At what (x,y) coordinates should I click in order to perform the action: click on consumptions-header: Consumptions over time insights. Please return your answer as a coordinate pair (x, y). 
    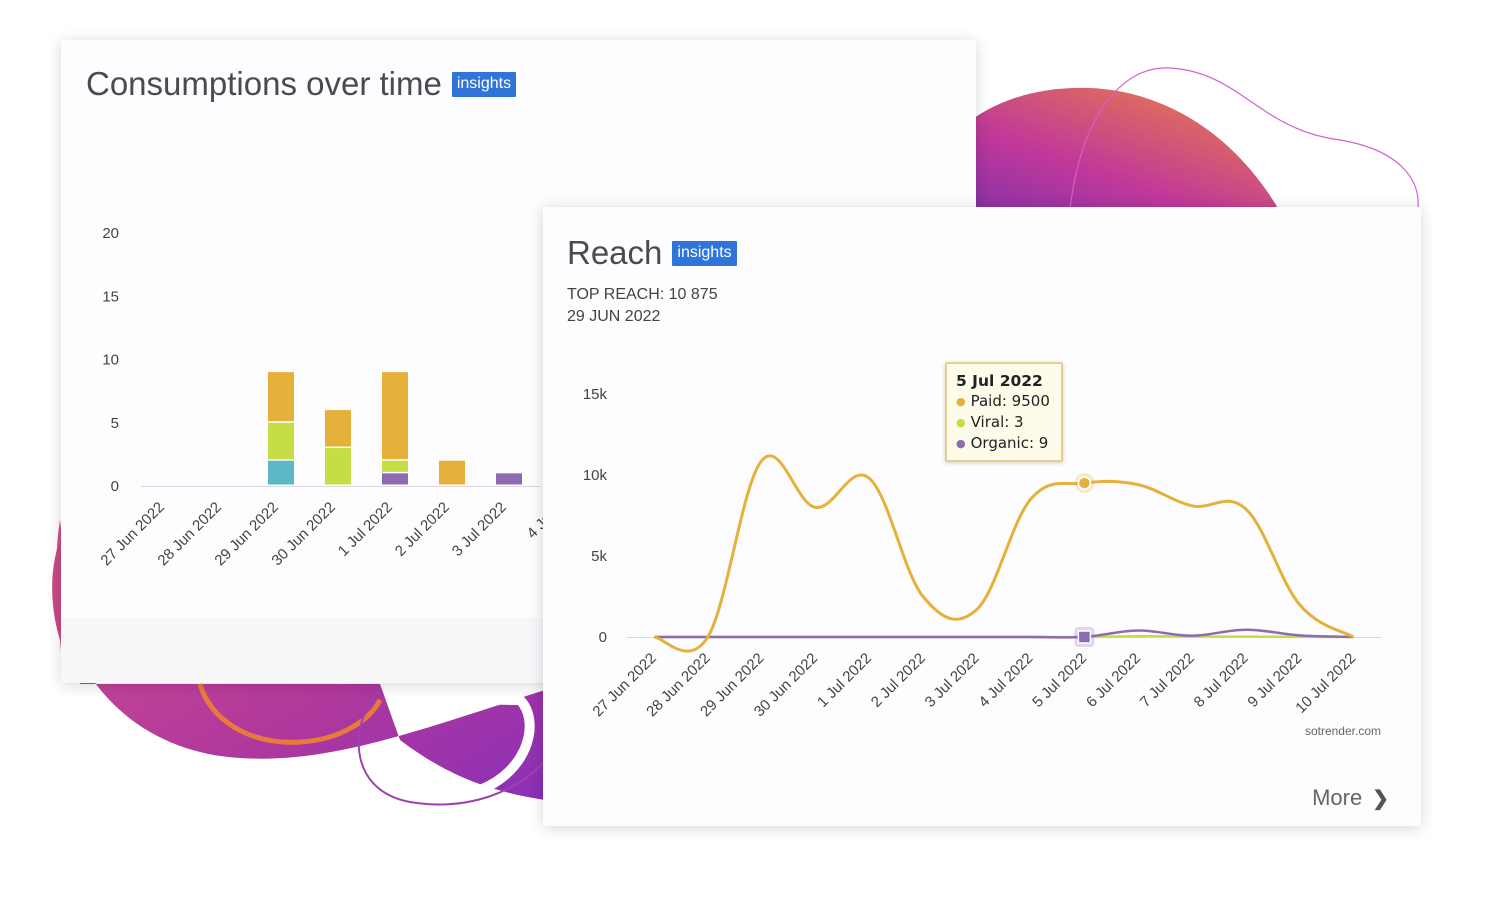
    Looking at the image, I should click on (301, 84).